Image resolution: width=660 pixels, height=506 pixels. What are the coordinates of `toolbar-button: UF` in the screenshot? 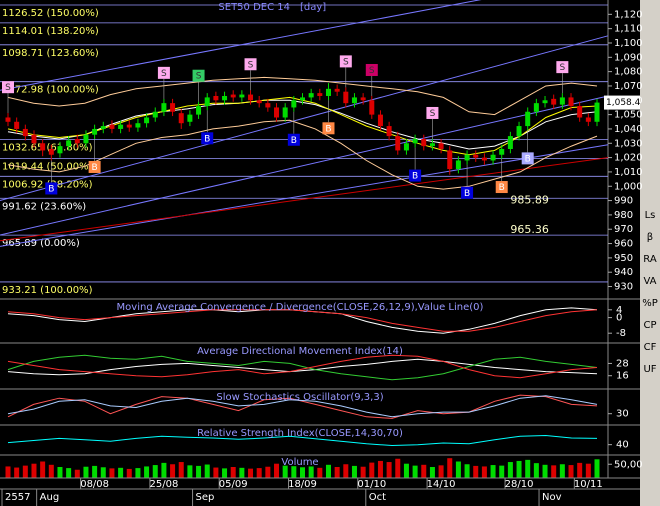 It's located at (649, 369).